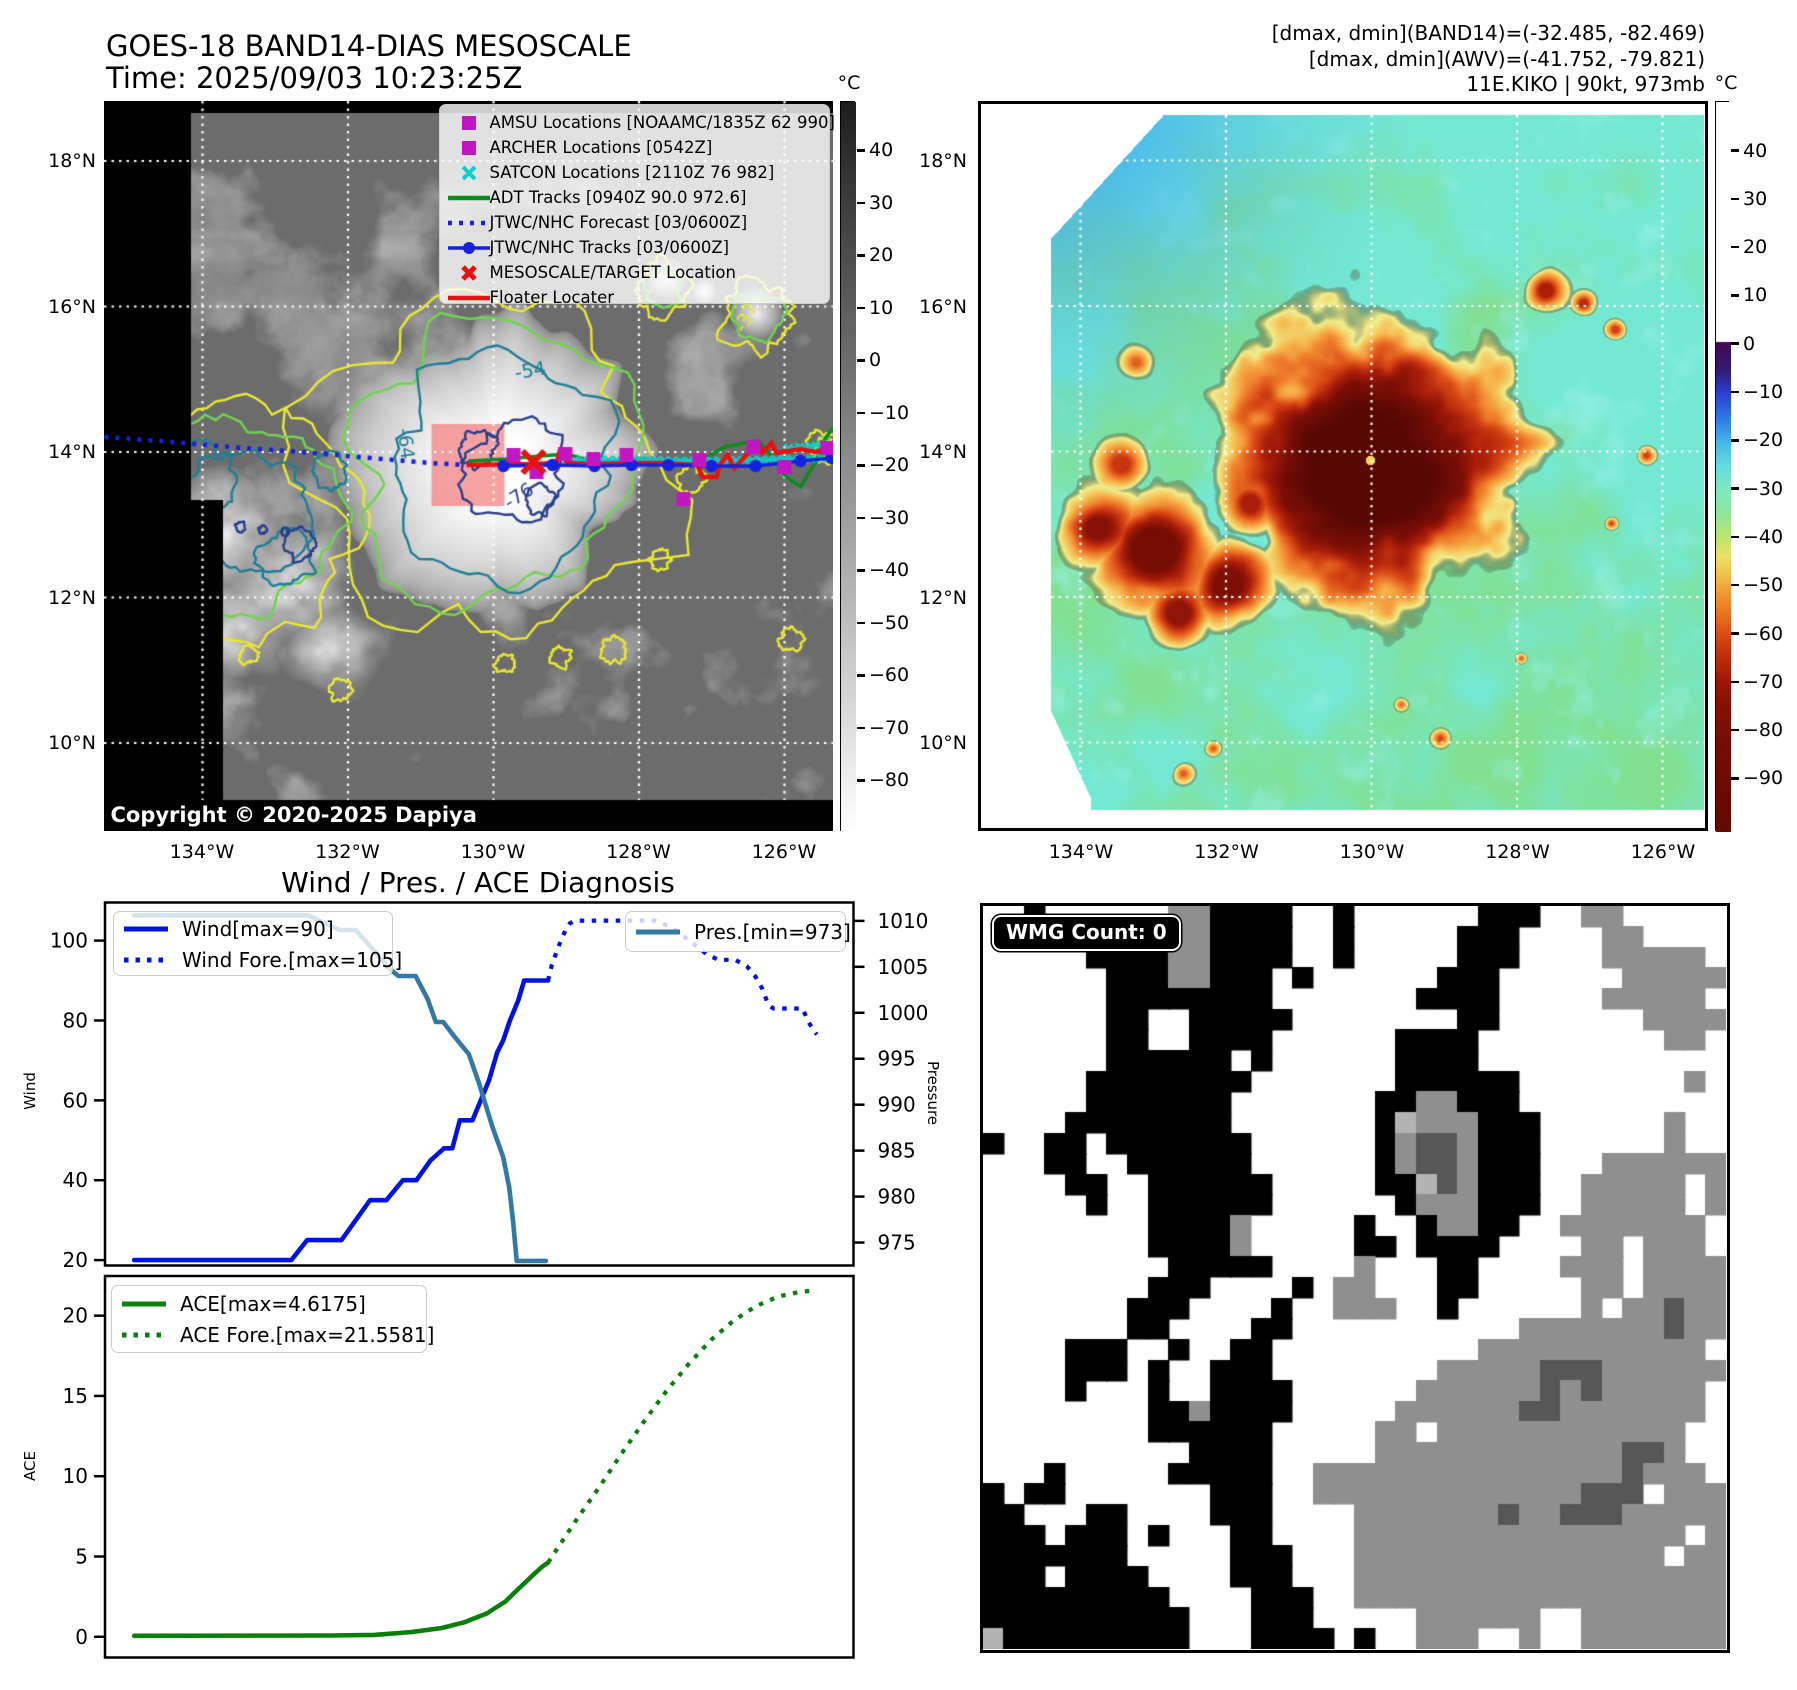 This screenshot has height=1690, width=1797. I want to click on legend-label: AMSU Locations [NOAAMC/1835Z 62 990], so click(662, 122).